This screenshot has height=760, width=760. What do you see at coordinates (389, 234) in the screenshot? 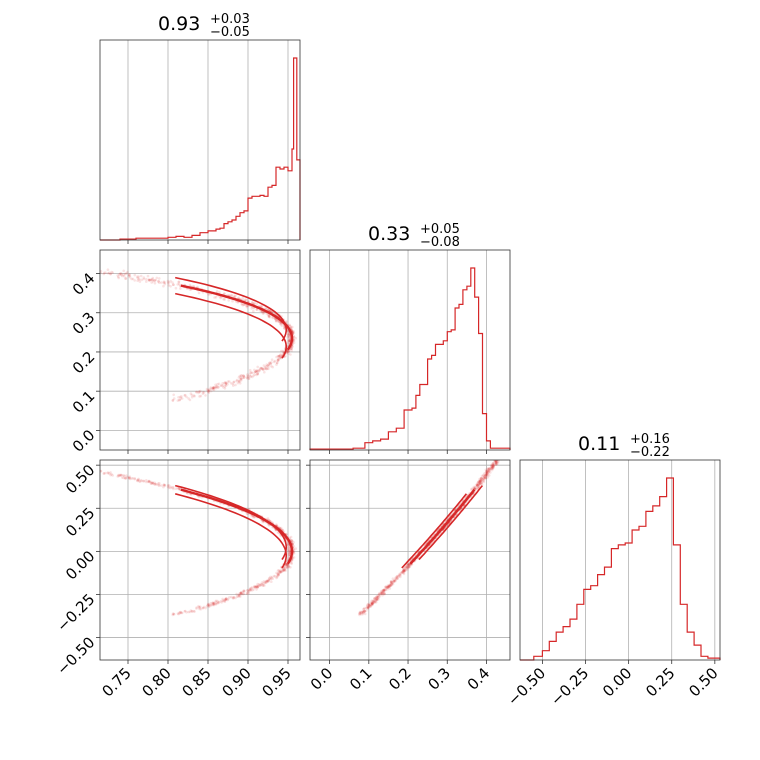
I see `panel-title-1: 0.33` at bounding box center [389, 234].